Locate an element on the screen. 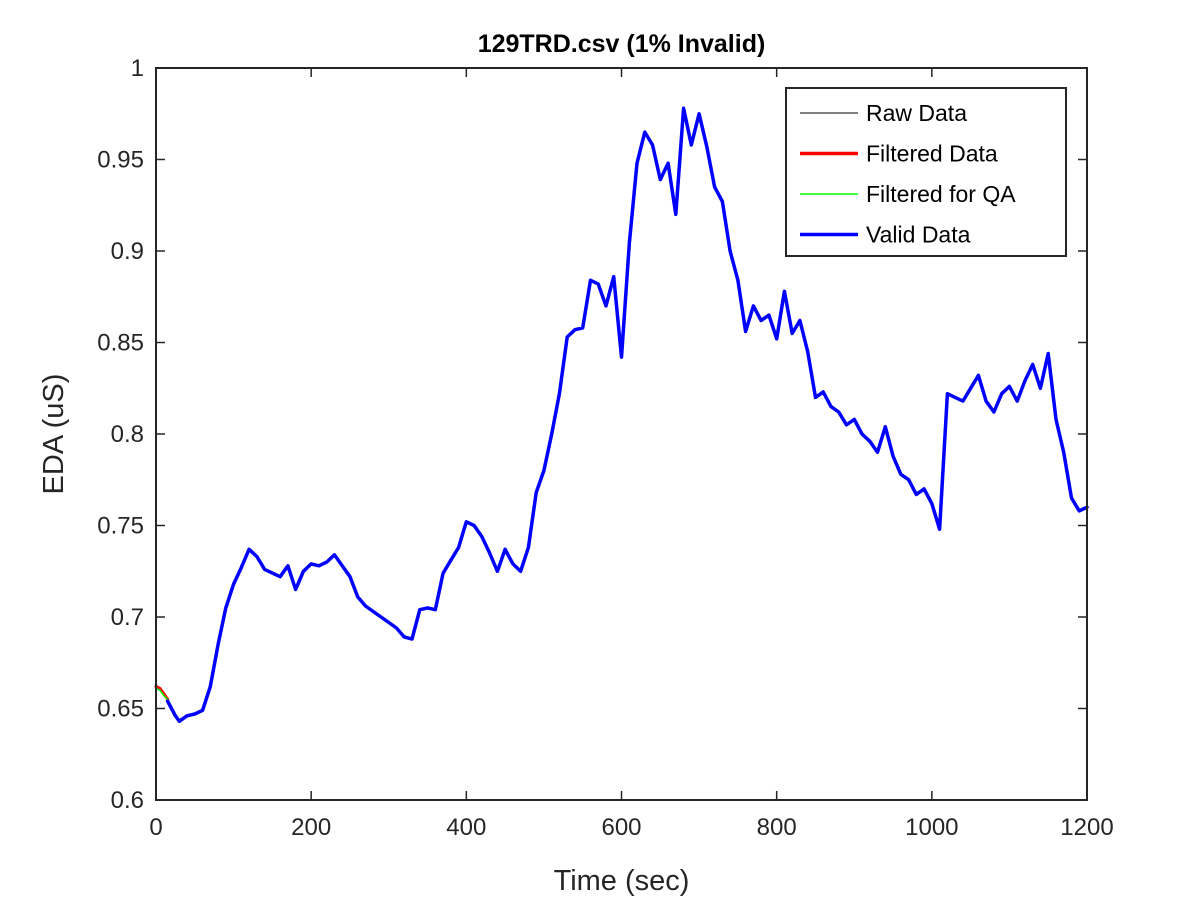 This screenshot has width=1200, height=905. y-tick-label: 0.8 is located at coordinates (127, 434).